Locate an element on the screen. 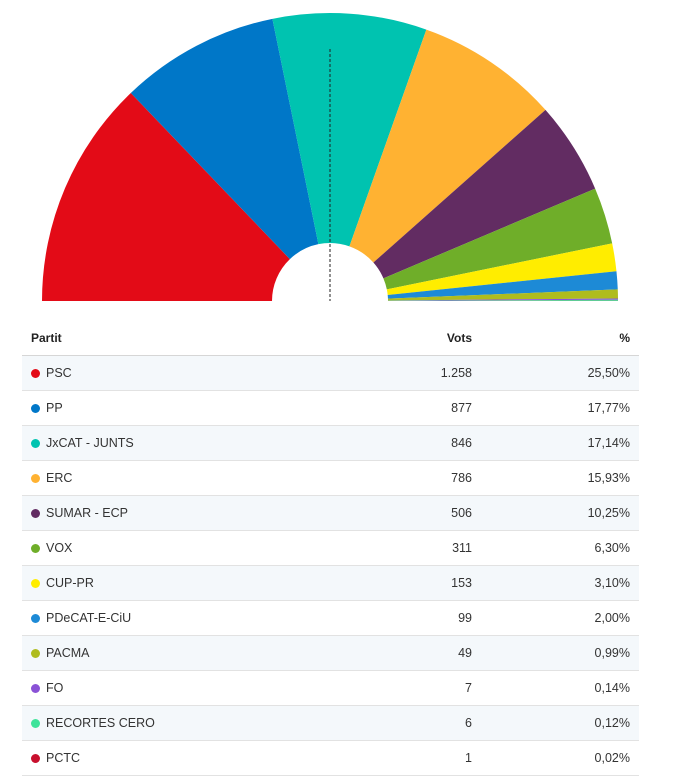 This screenshot has height=783, width=679. party-name: ERC is located at coordinates (59, 478).